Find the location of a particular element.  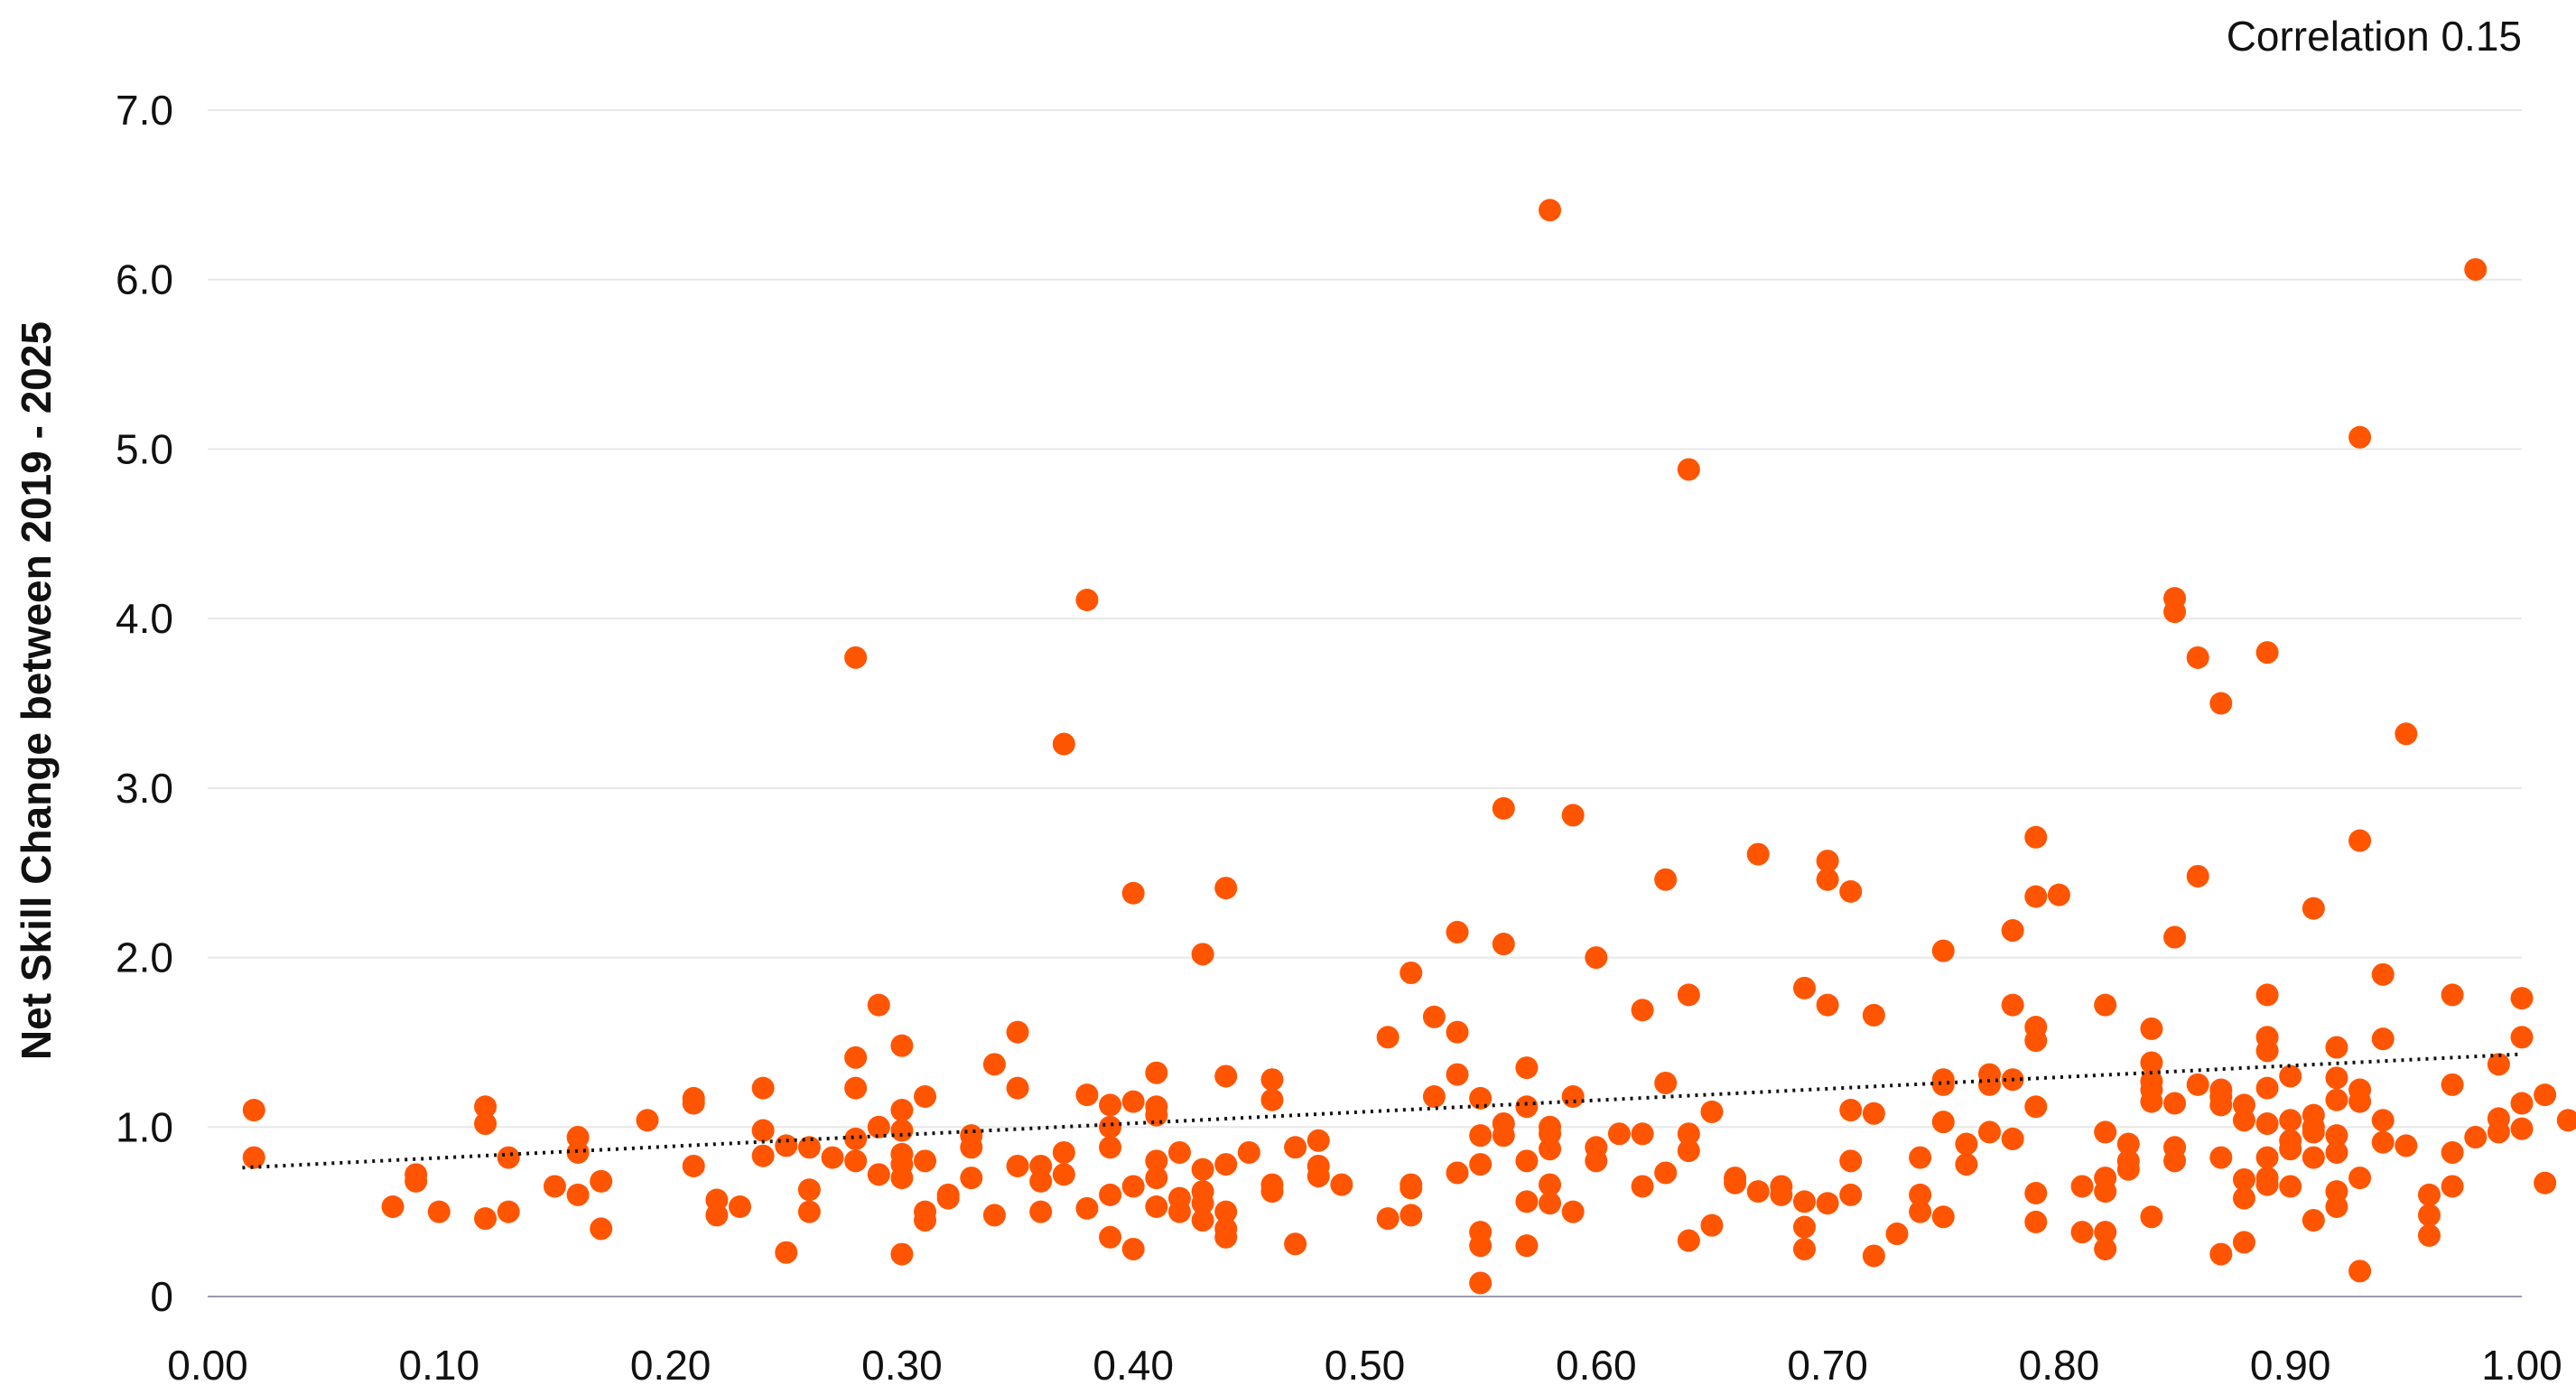

y-tick-label: 4.0 is located at coordinates (144, 618).